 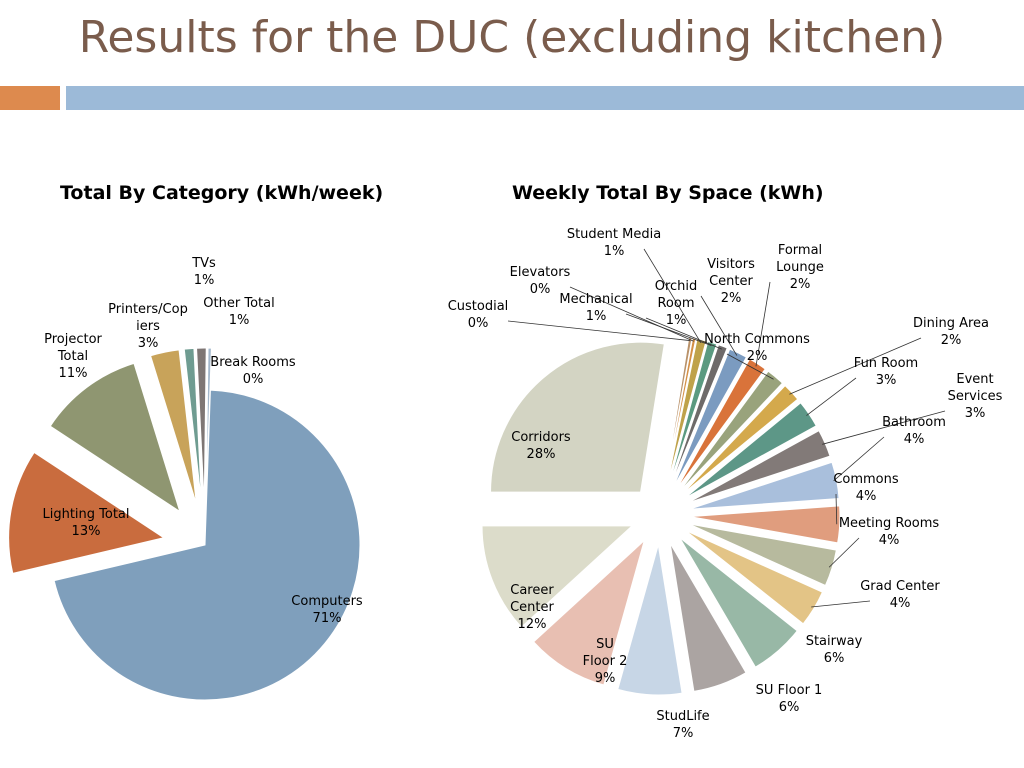 I want to click on data-label-commons: Commons 4%, so click(x=866, y=488).